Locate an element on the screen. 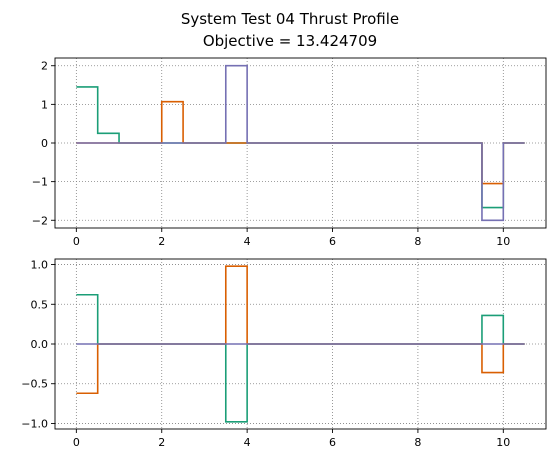 The width and height of the screenshot is (559, 461). y-tick-label: 0.0 is located at coordinates (40, 344).